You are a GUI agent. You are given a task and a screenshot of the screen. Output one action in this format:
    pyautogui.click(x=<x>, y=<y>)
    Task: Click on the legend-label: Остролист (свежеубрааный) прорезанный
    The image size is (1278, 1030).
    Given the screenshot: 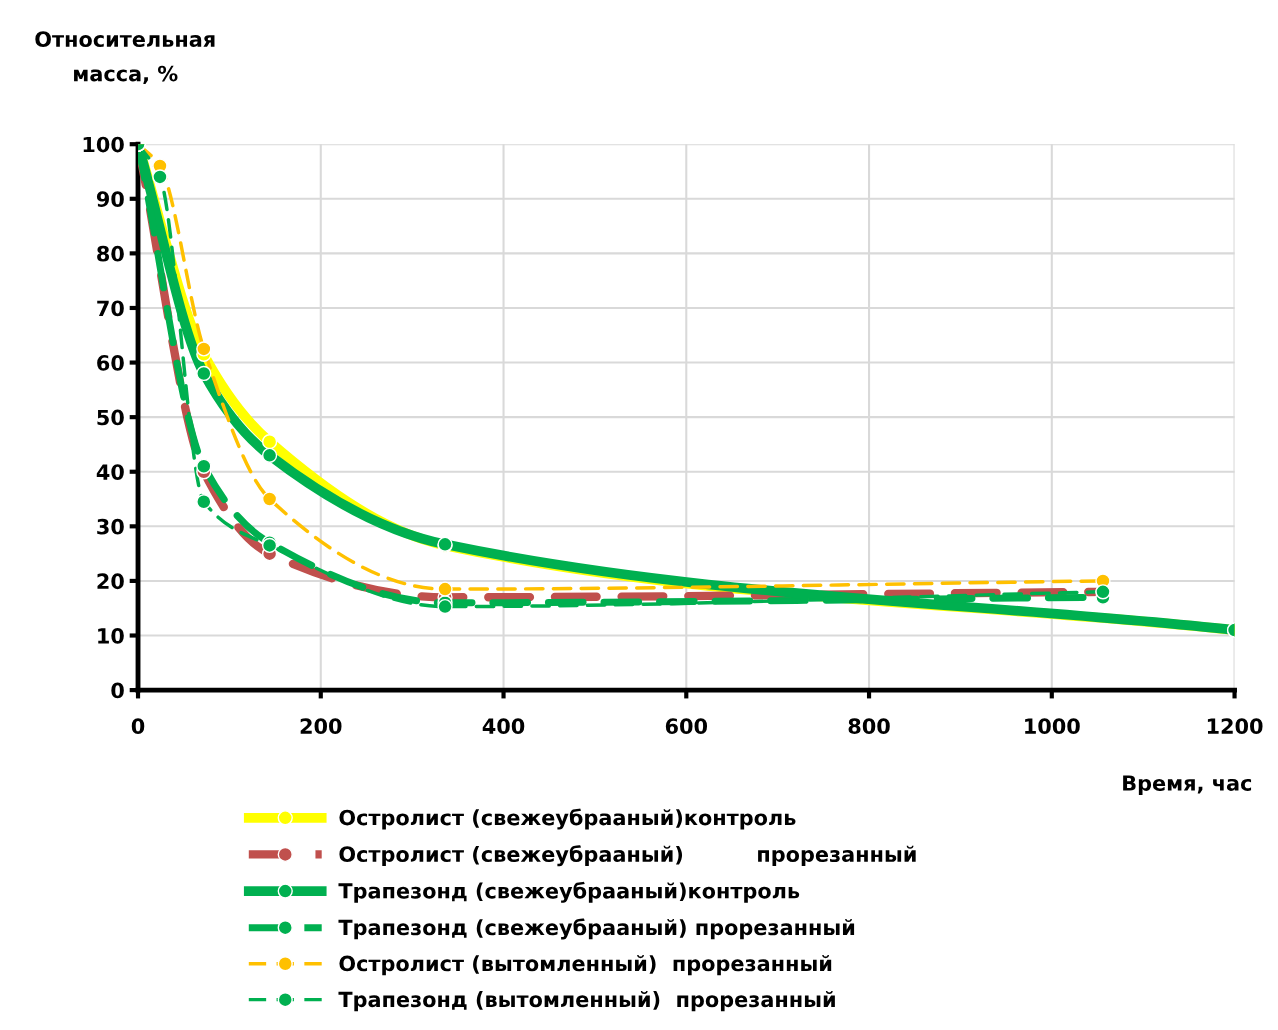 What is the action you would take?
    pyautogui.click(x=627, y=856)
    